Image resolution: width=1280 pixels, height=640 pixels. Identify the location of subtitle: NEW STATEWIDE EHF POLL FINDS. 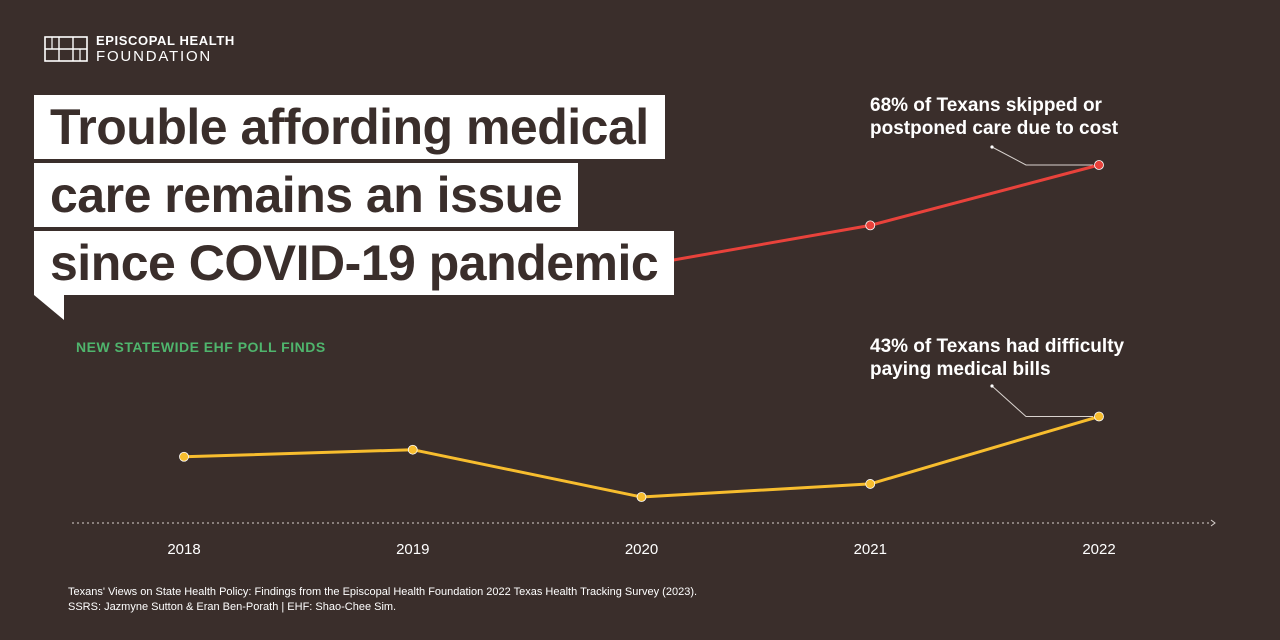
(201, 347).